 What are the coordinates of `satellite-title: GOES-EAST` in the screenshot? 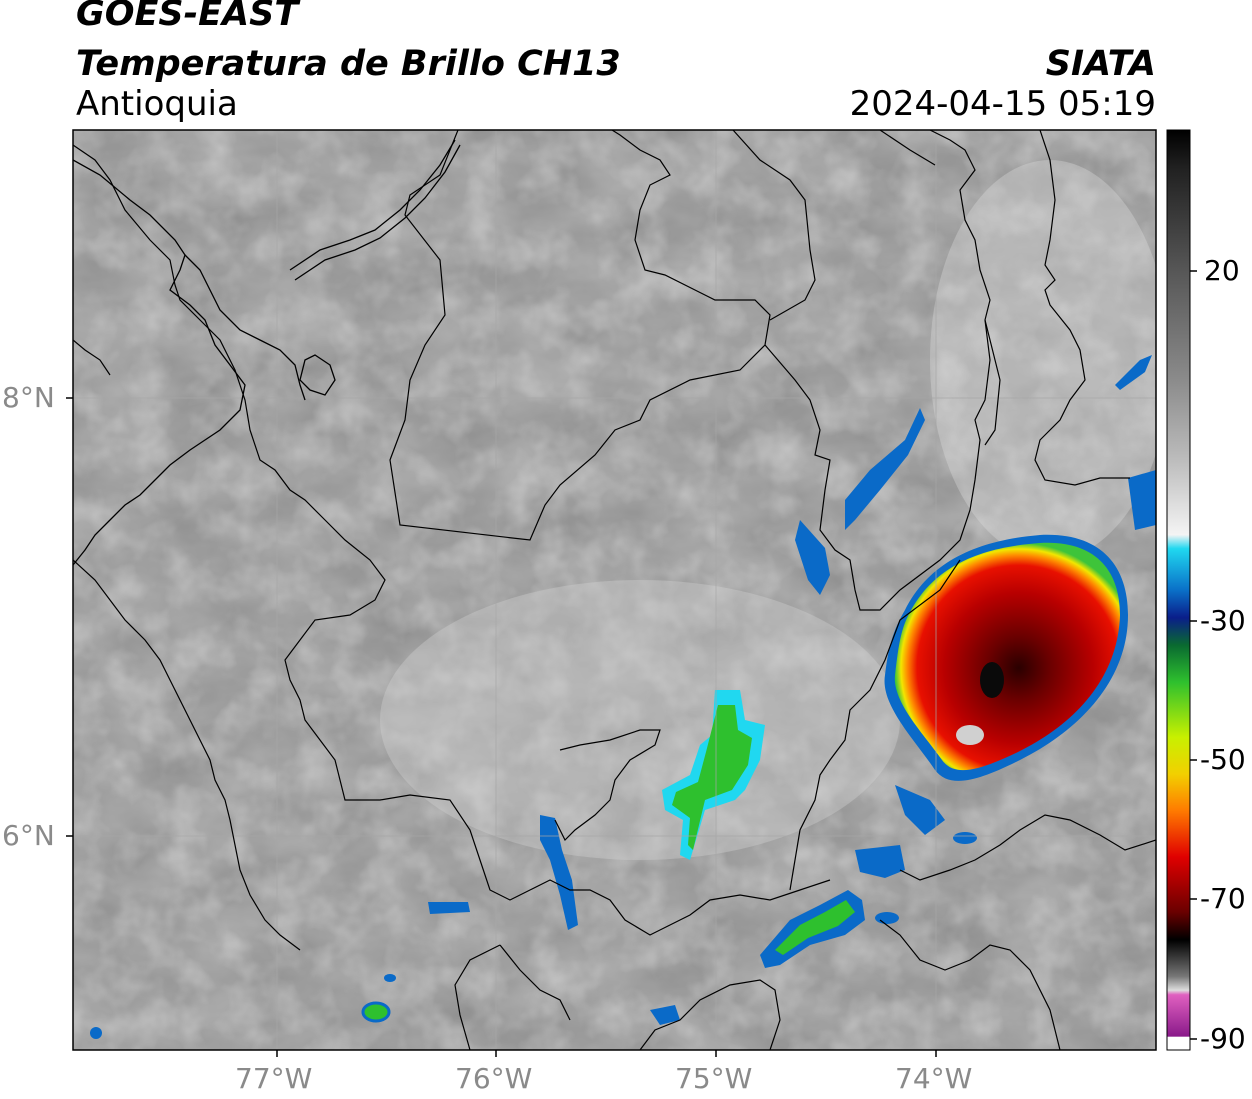 It's located at (187, 17).